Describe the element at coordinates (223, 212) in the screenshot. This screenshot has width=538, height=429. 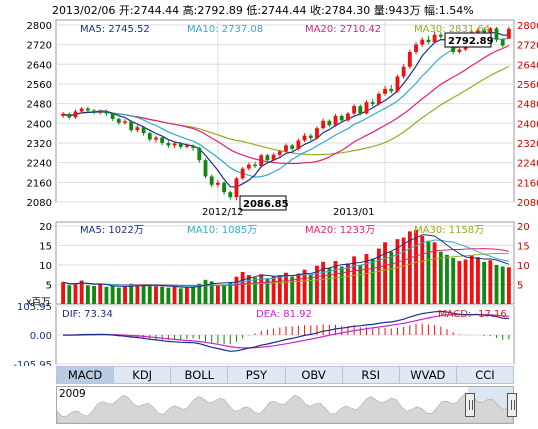
I see `date-label-dec: 2012/12` at that location.